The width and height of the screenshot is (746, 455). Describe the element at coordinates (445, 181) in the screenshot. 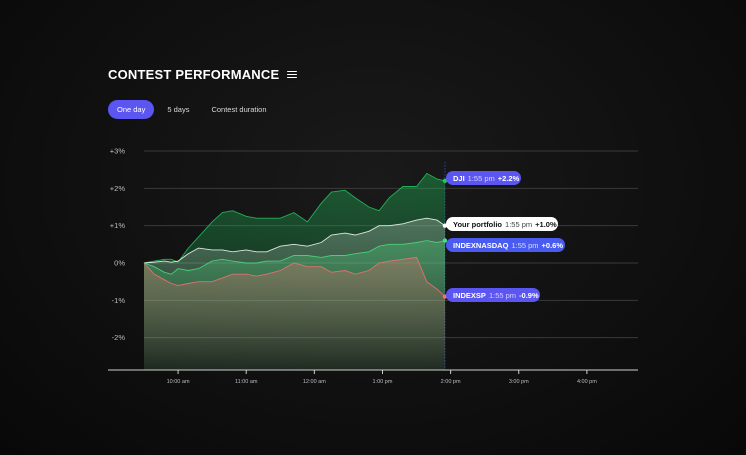

I see `dji-end-point` at that location.